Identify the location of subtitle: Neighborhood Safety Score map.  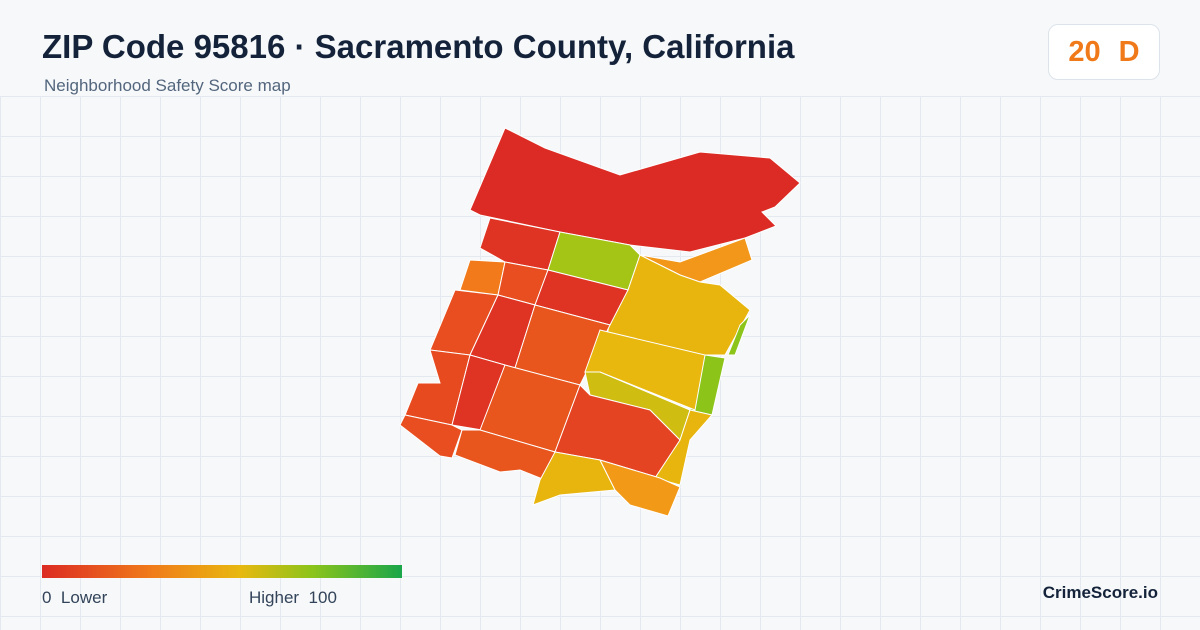
(167, 85).